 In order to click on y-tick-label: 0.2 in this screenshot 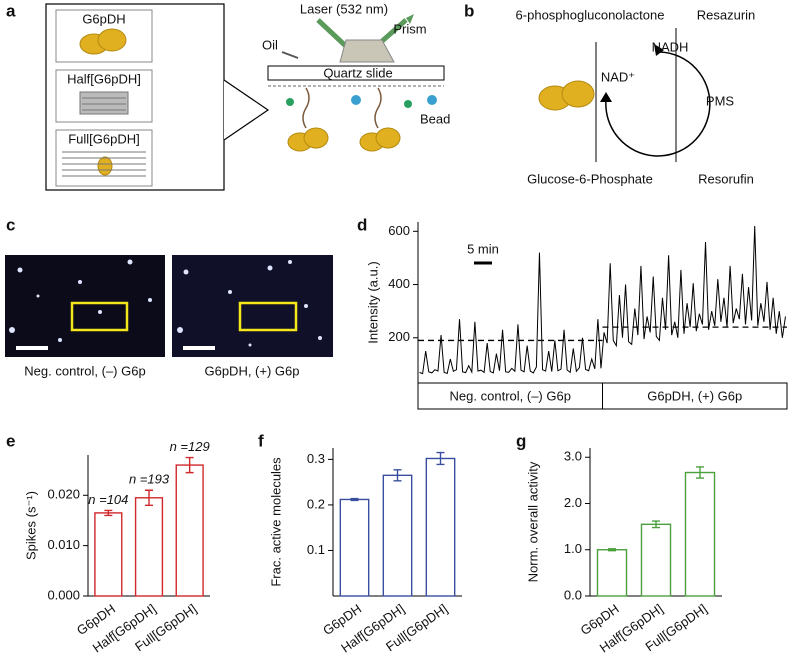, I will do `click(316, 503)`.